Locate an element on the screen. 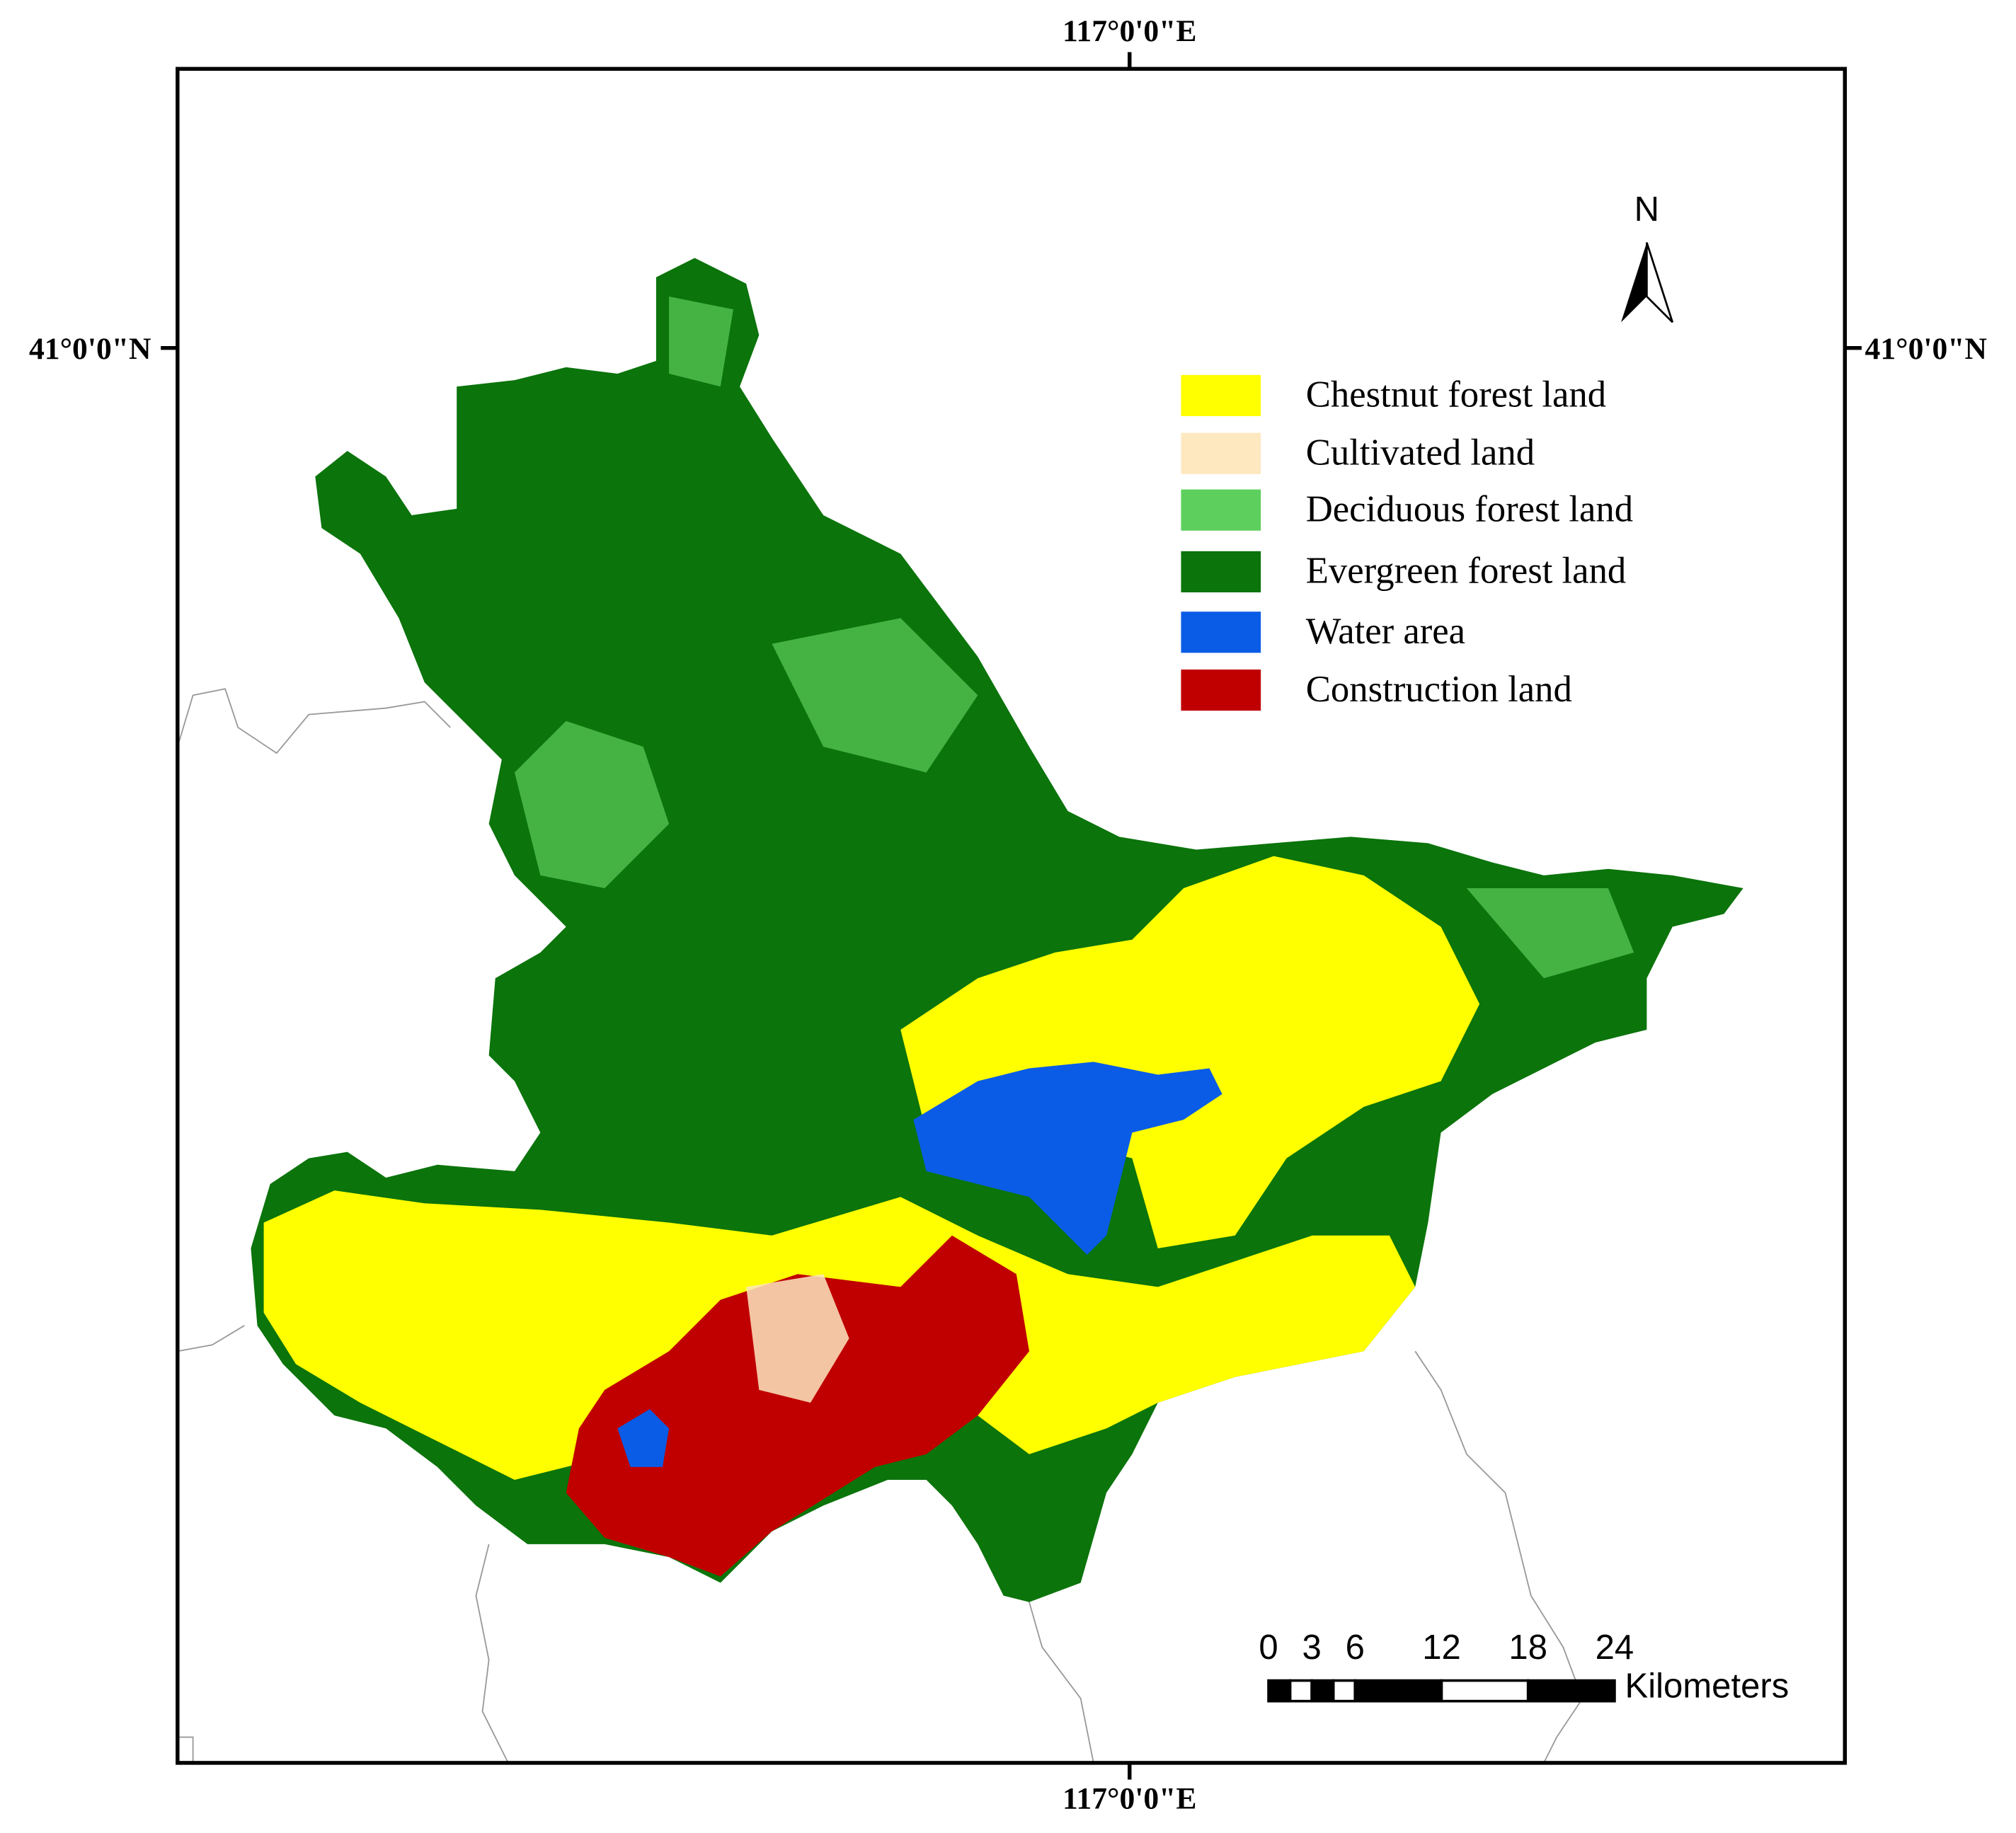  legend-label: Evergreen forest land is located at coordinates (1466, 572).